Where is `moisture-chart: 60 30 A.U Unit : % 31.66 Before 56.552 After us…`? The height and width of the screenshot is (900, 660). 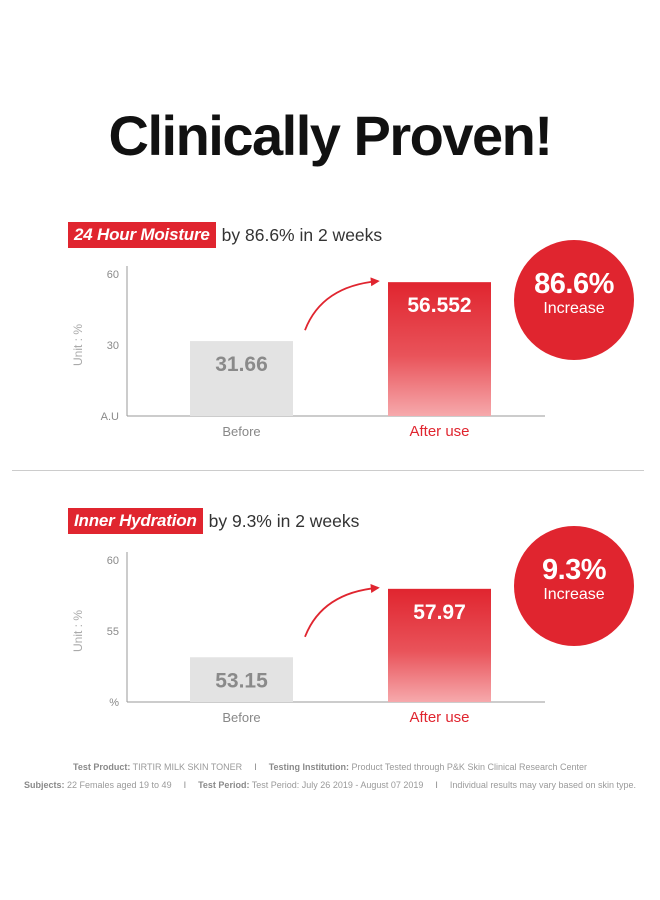 moisture-chart: 60 30 A.U Unit : % 31.66 Before 56.552 After us… is located at coordinates (308, 353).